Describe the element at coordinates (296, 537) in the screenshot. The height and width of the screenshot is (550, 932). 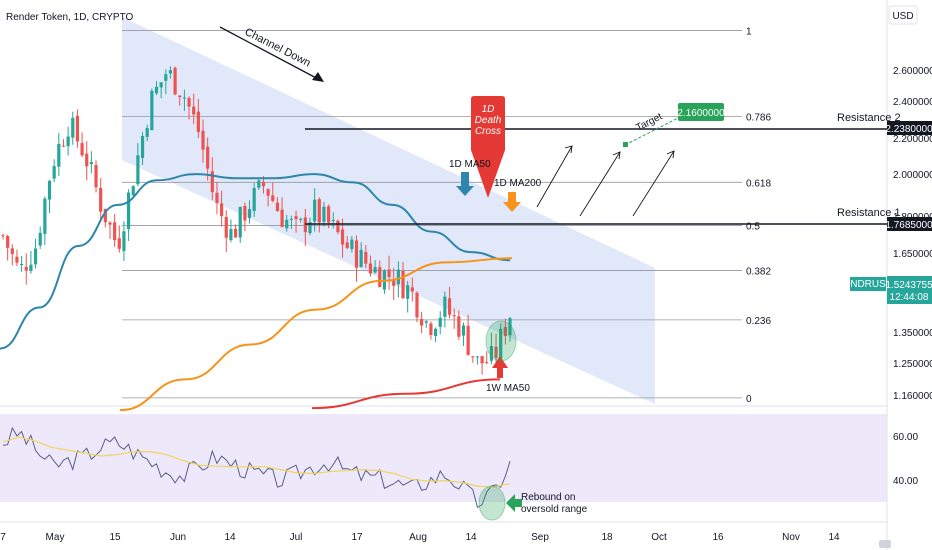
I see `time-label-5: Jul` at that location.